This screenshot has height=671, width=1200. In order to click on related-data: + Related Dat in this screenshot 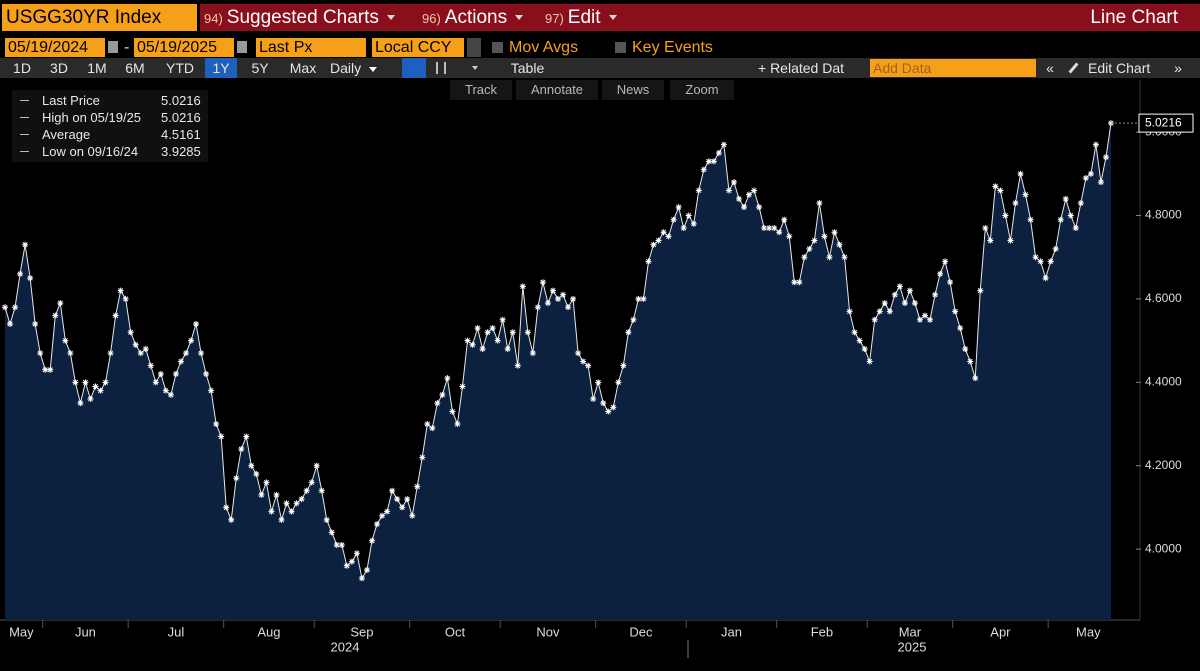, I will do `click(801, 68)`.